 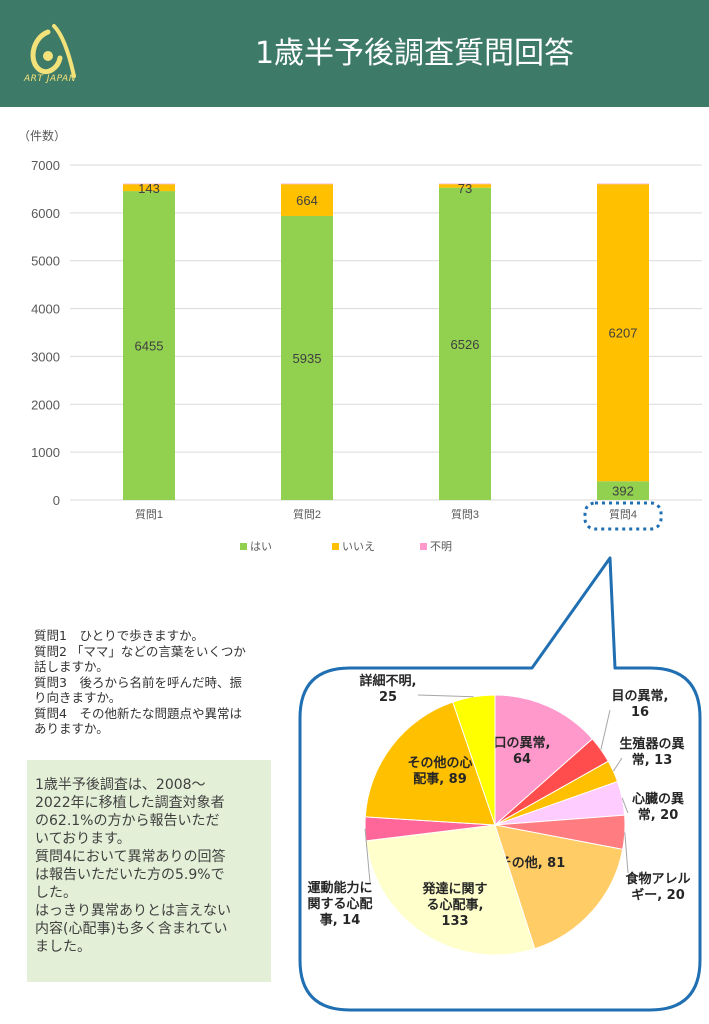 What do you see at coordinates (441, 546) in the screenshot?
I see `legend-label: 不明` at bounding box center [441, 546].